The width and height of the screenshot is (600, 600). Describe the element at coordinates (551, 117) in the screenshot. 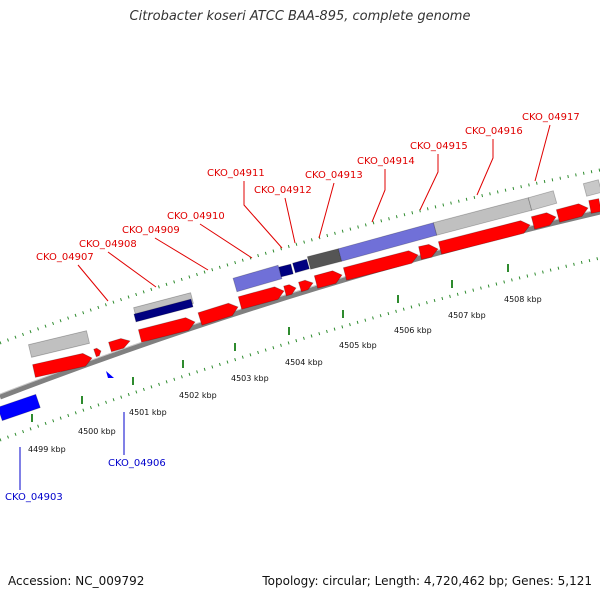

I see `gene-label: CKO_04917` at that location.